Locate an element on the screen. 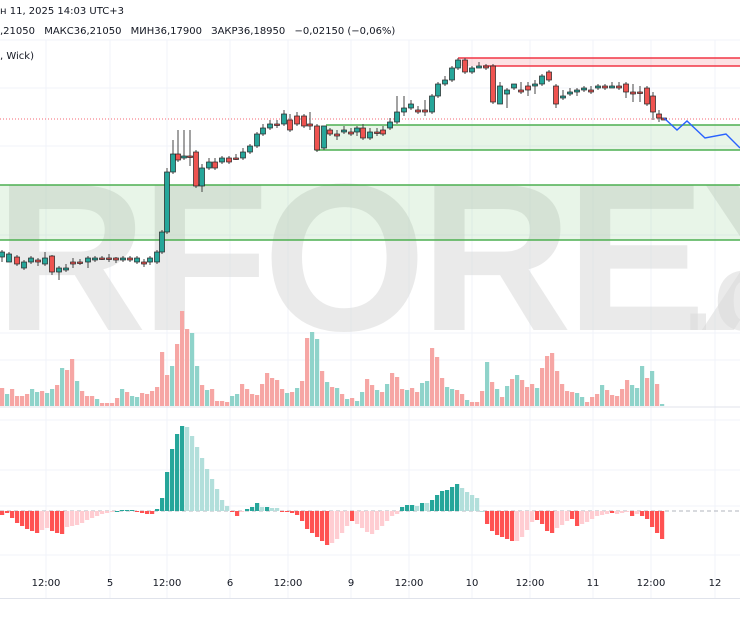 This screenshot has width=740, height=620. indicator-legend: , Wick) is located at coordinates (17, 56).